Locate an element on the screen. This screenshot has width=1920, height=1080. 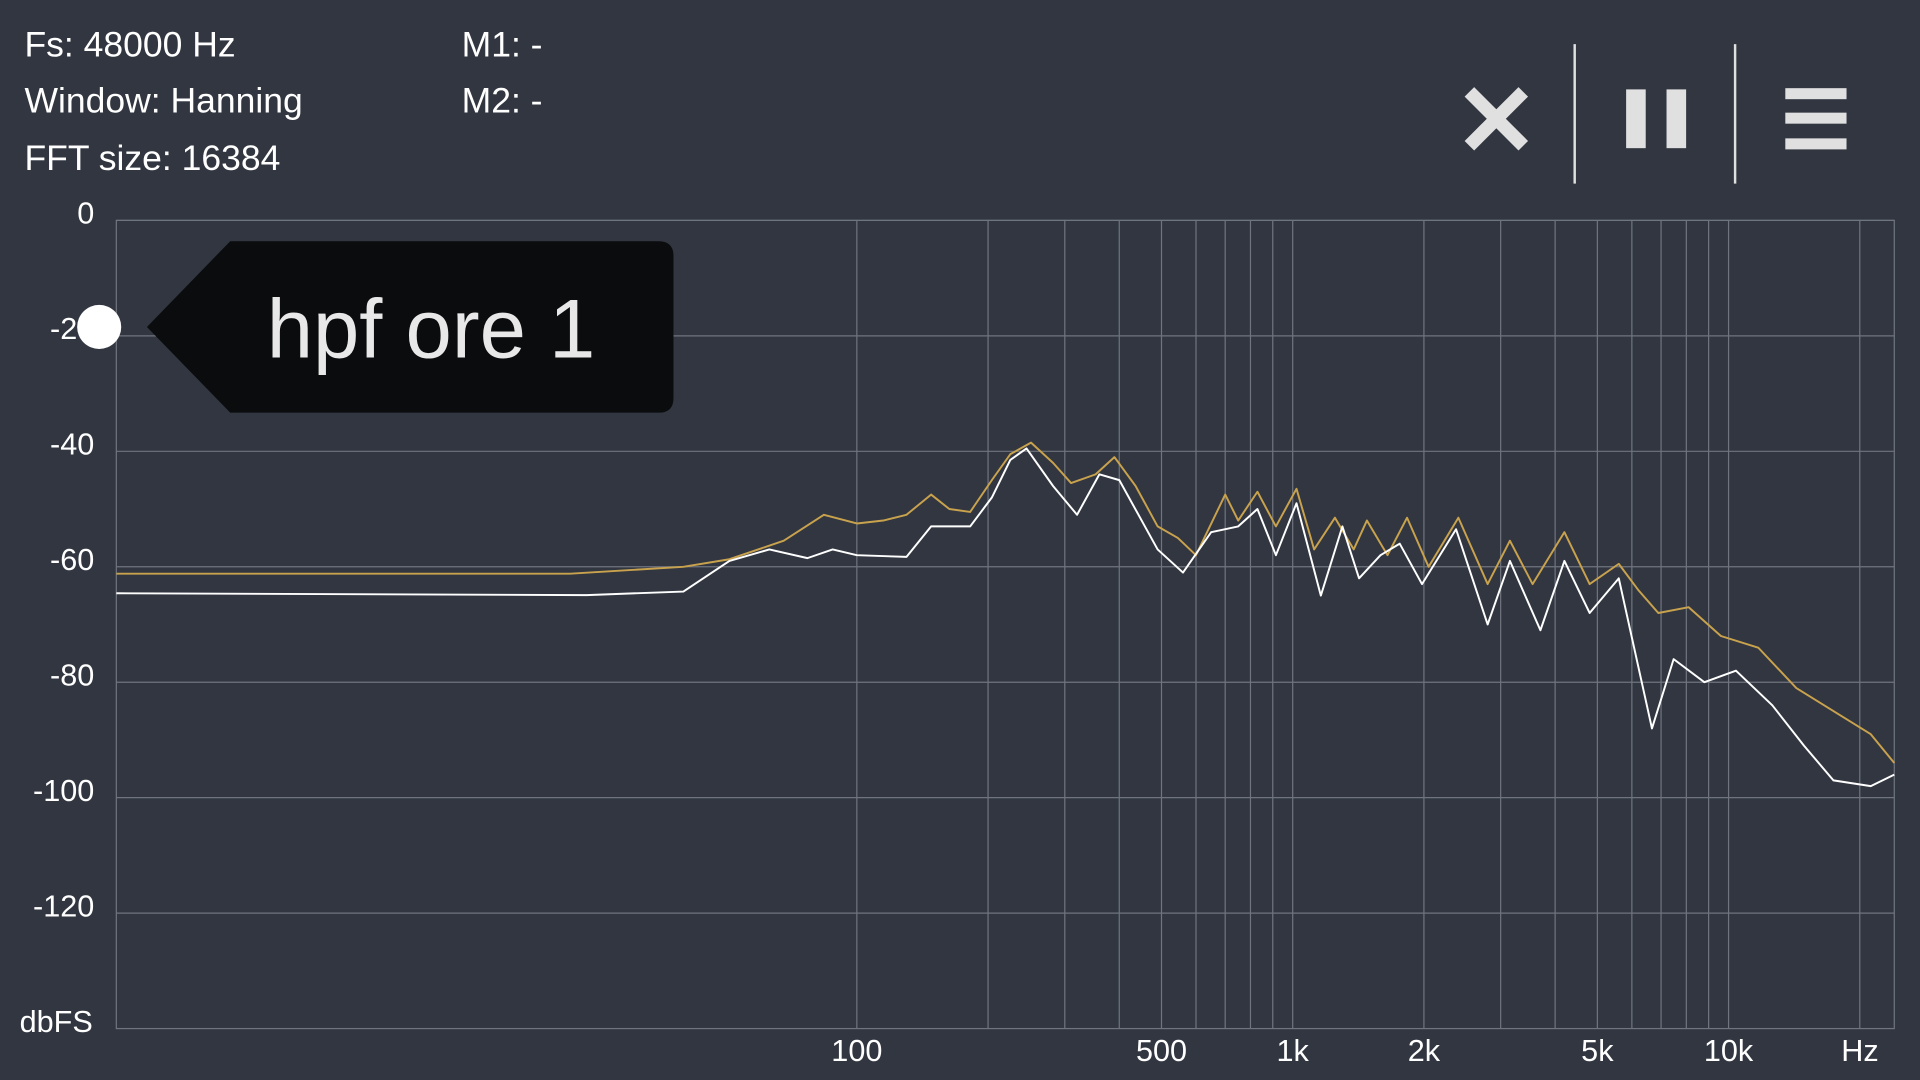
close-button is located at coordinates (1496, 119).